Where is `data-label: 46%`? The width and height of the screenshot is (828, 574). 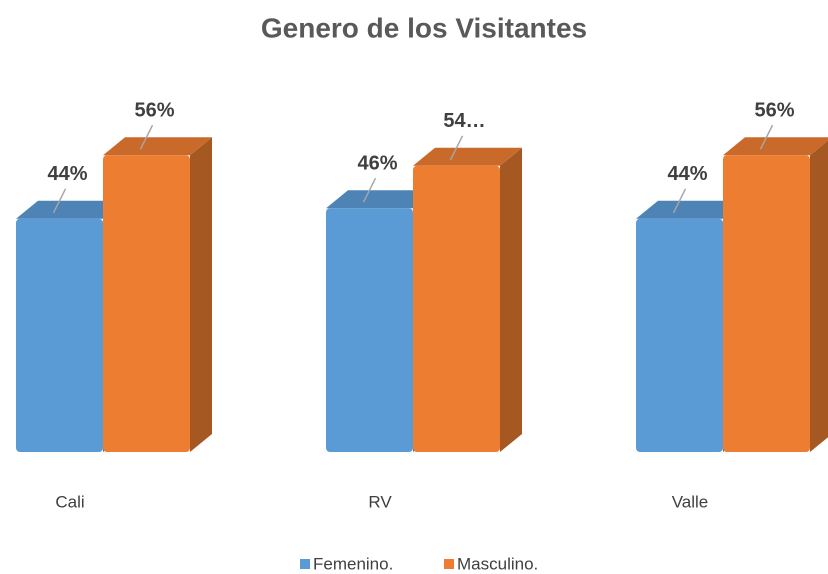
data-label: 46% is located at coordinates (377, 163).